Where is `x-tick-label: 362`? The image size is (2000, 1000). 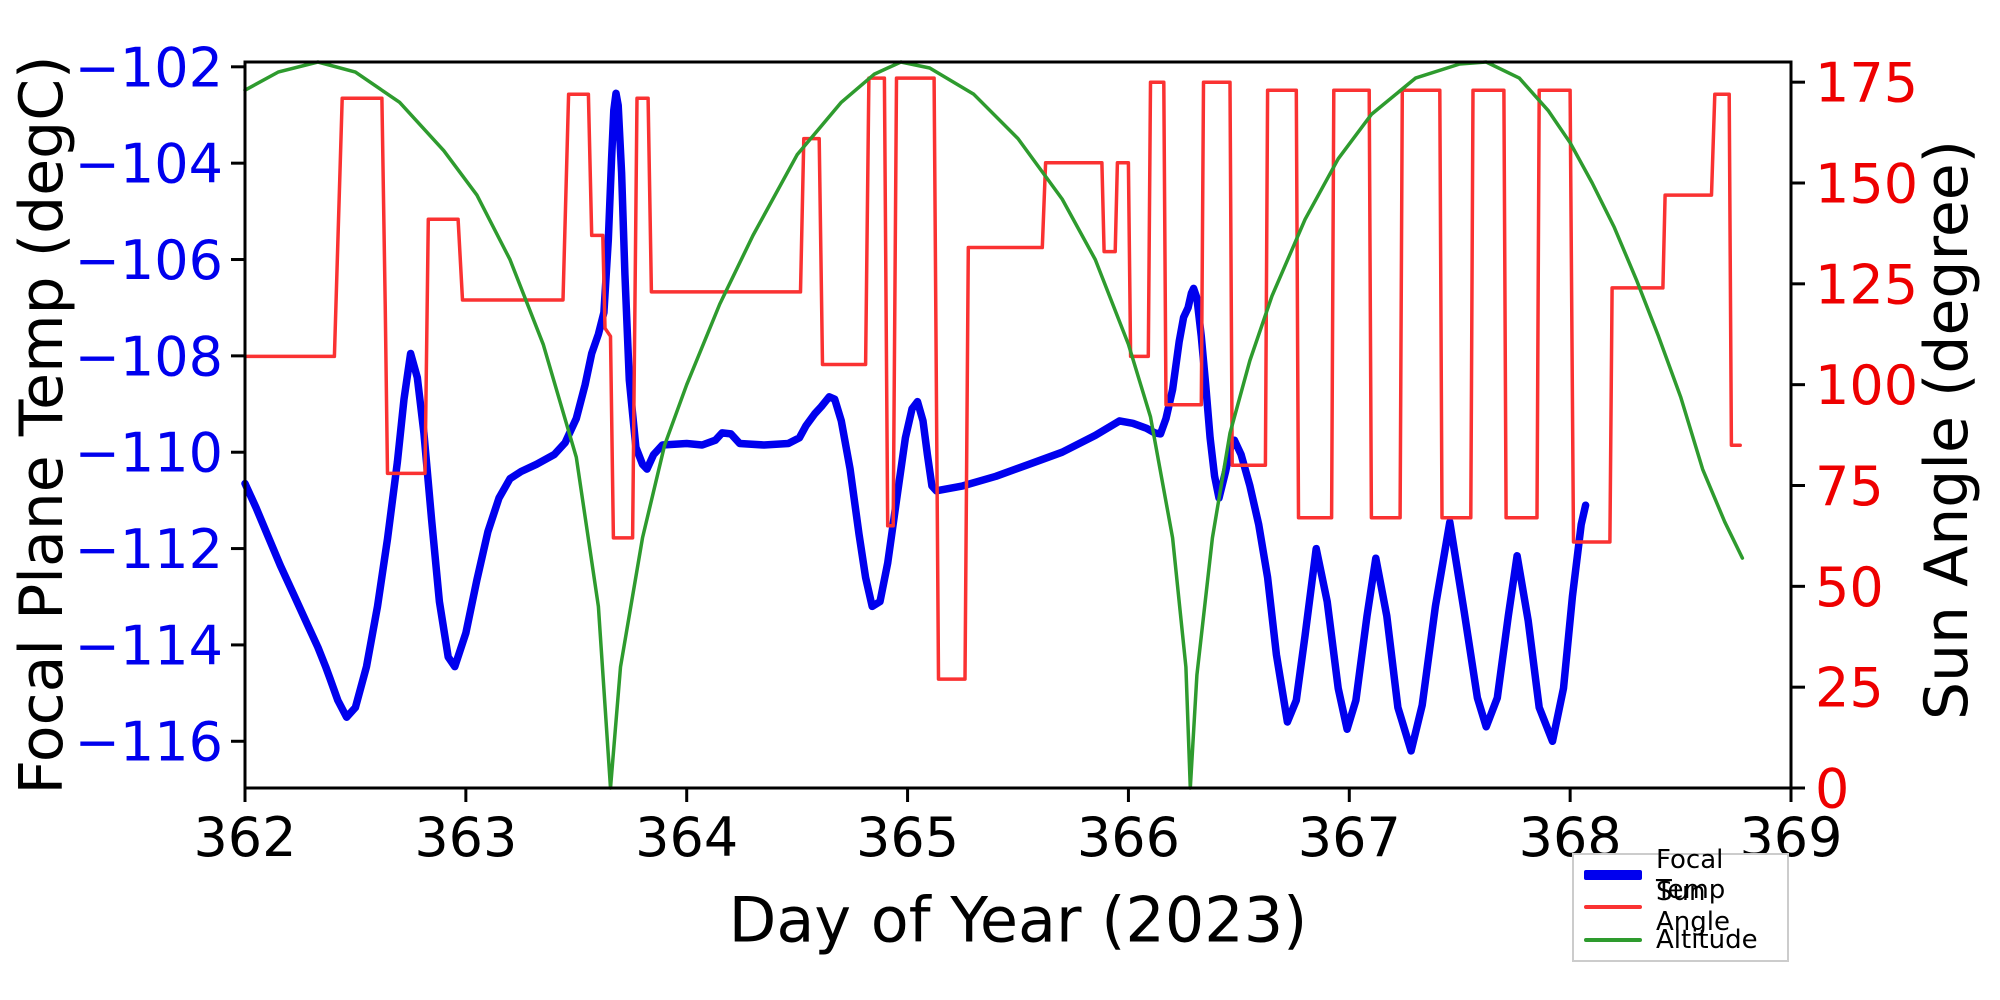
x-tick-label: 362 is located at coordinates (244, 837).